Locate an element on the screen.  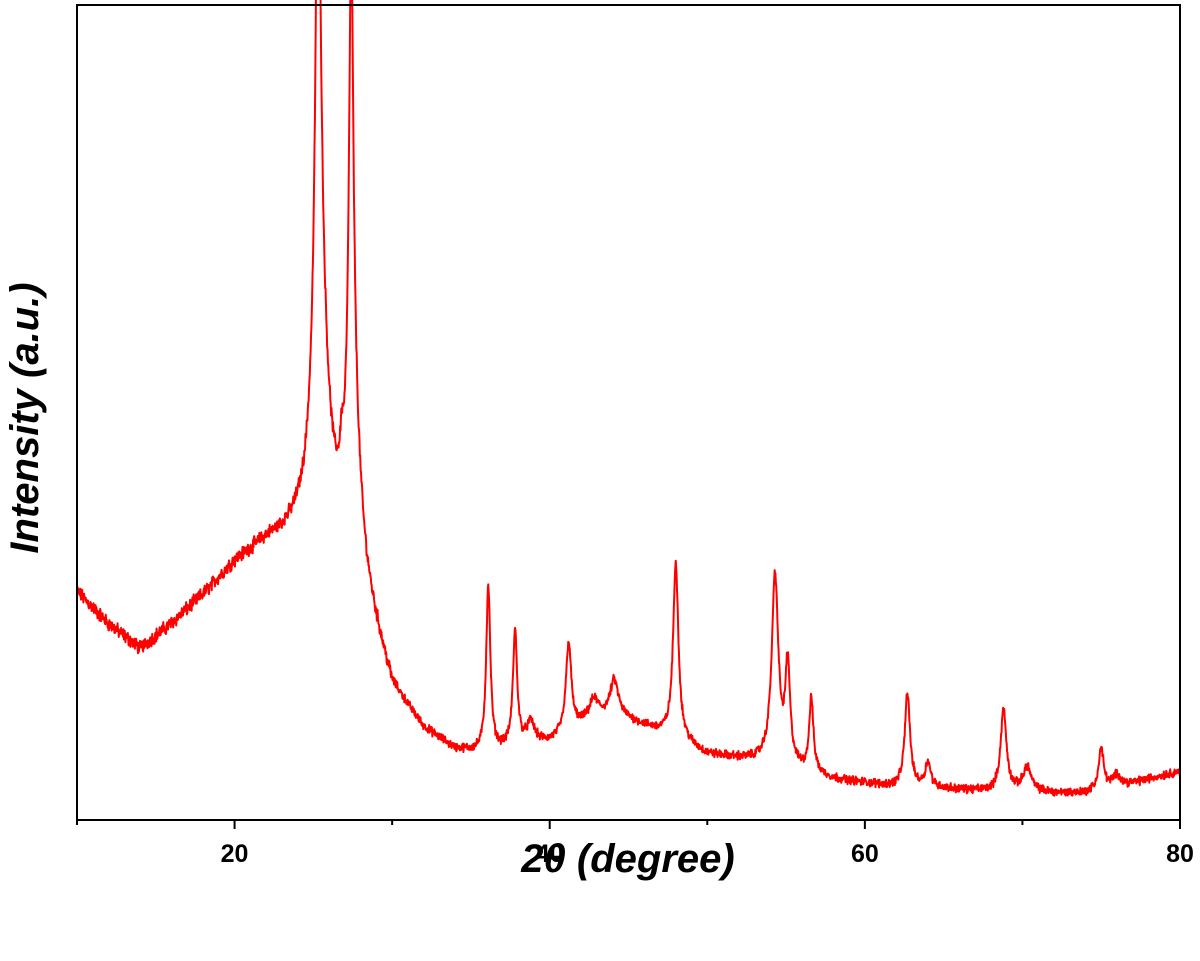
x-axis-title: 2θ (degree) is located at coordinates (627, 859).